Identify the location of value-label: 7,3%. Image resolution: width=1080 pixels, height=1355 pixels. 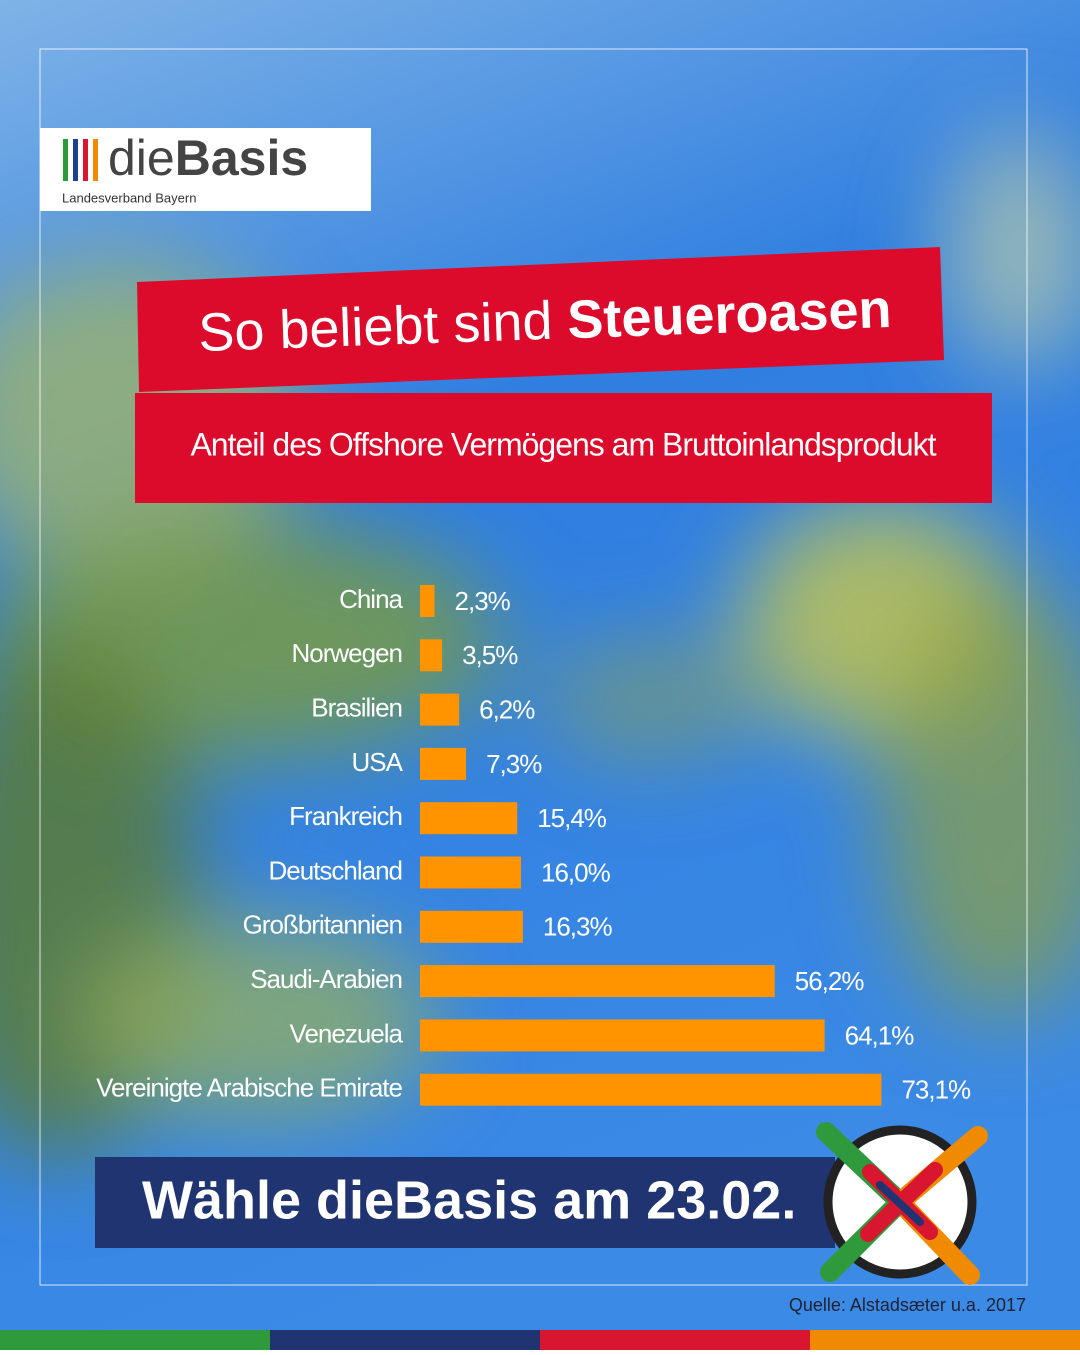
(514, 764).